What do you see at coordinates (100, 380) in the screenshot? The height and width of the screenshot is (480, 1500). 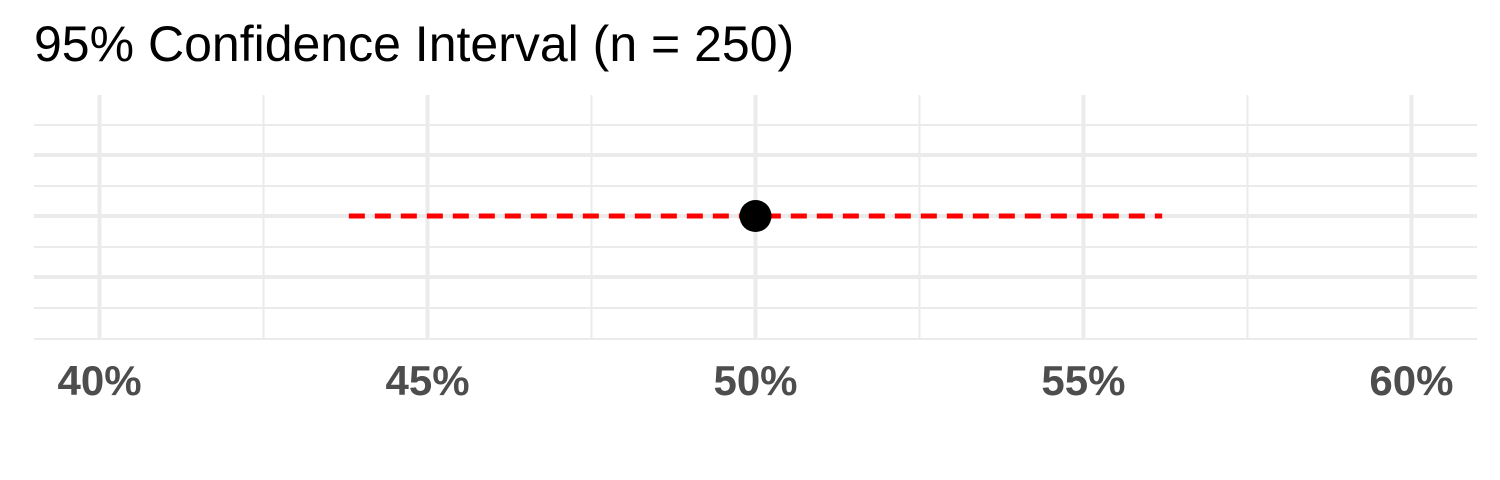 I see `x-tick-label: 40%` at bounding box center [100, 380].